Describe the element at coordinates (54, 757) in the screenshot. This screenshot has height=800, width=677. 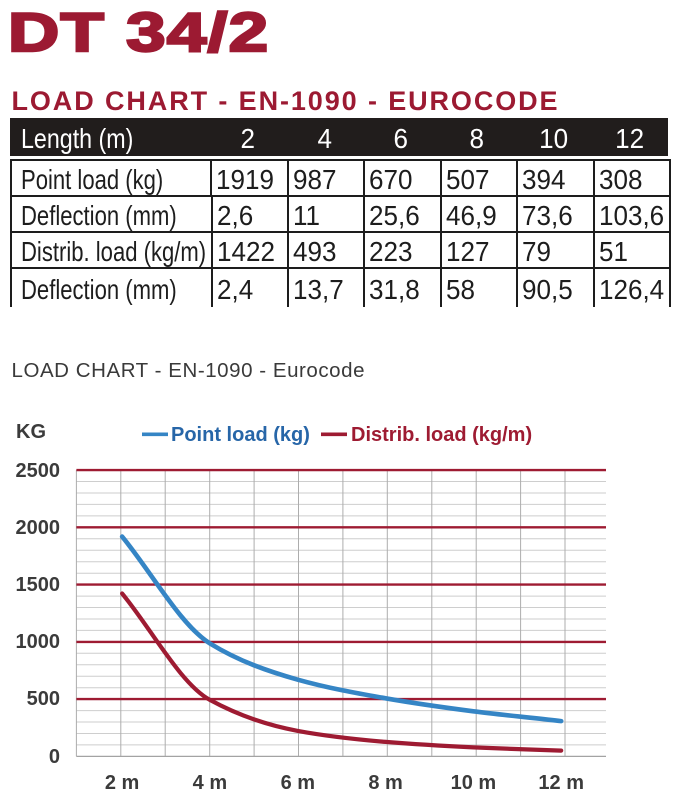
I see `svg-text: 0` at that location.